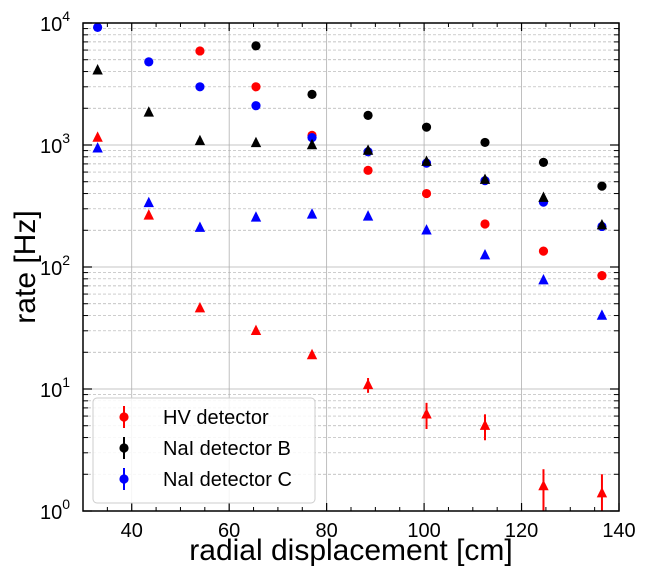 The image size is (648, 576). I want to click on x-tick-label: 120, so click(521, 531).